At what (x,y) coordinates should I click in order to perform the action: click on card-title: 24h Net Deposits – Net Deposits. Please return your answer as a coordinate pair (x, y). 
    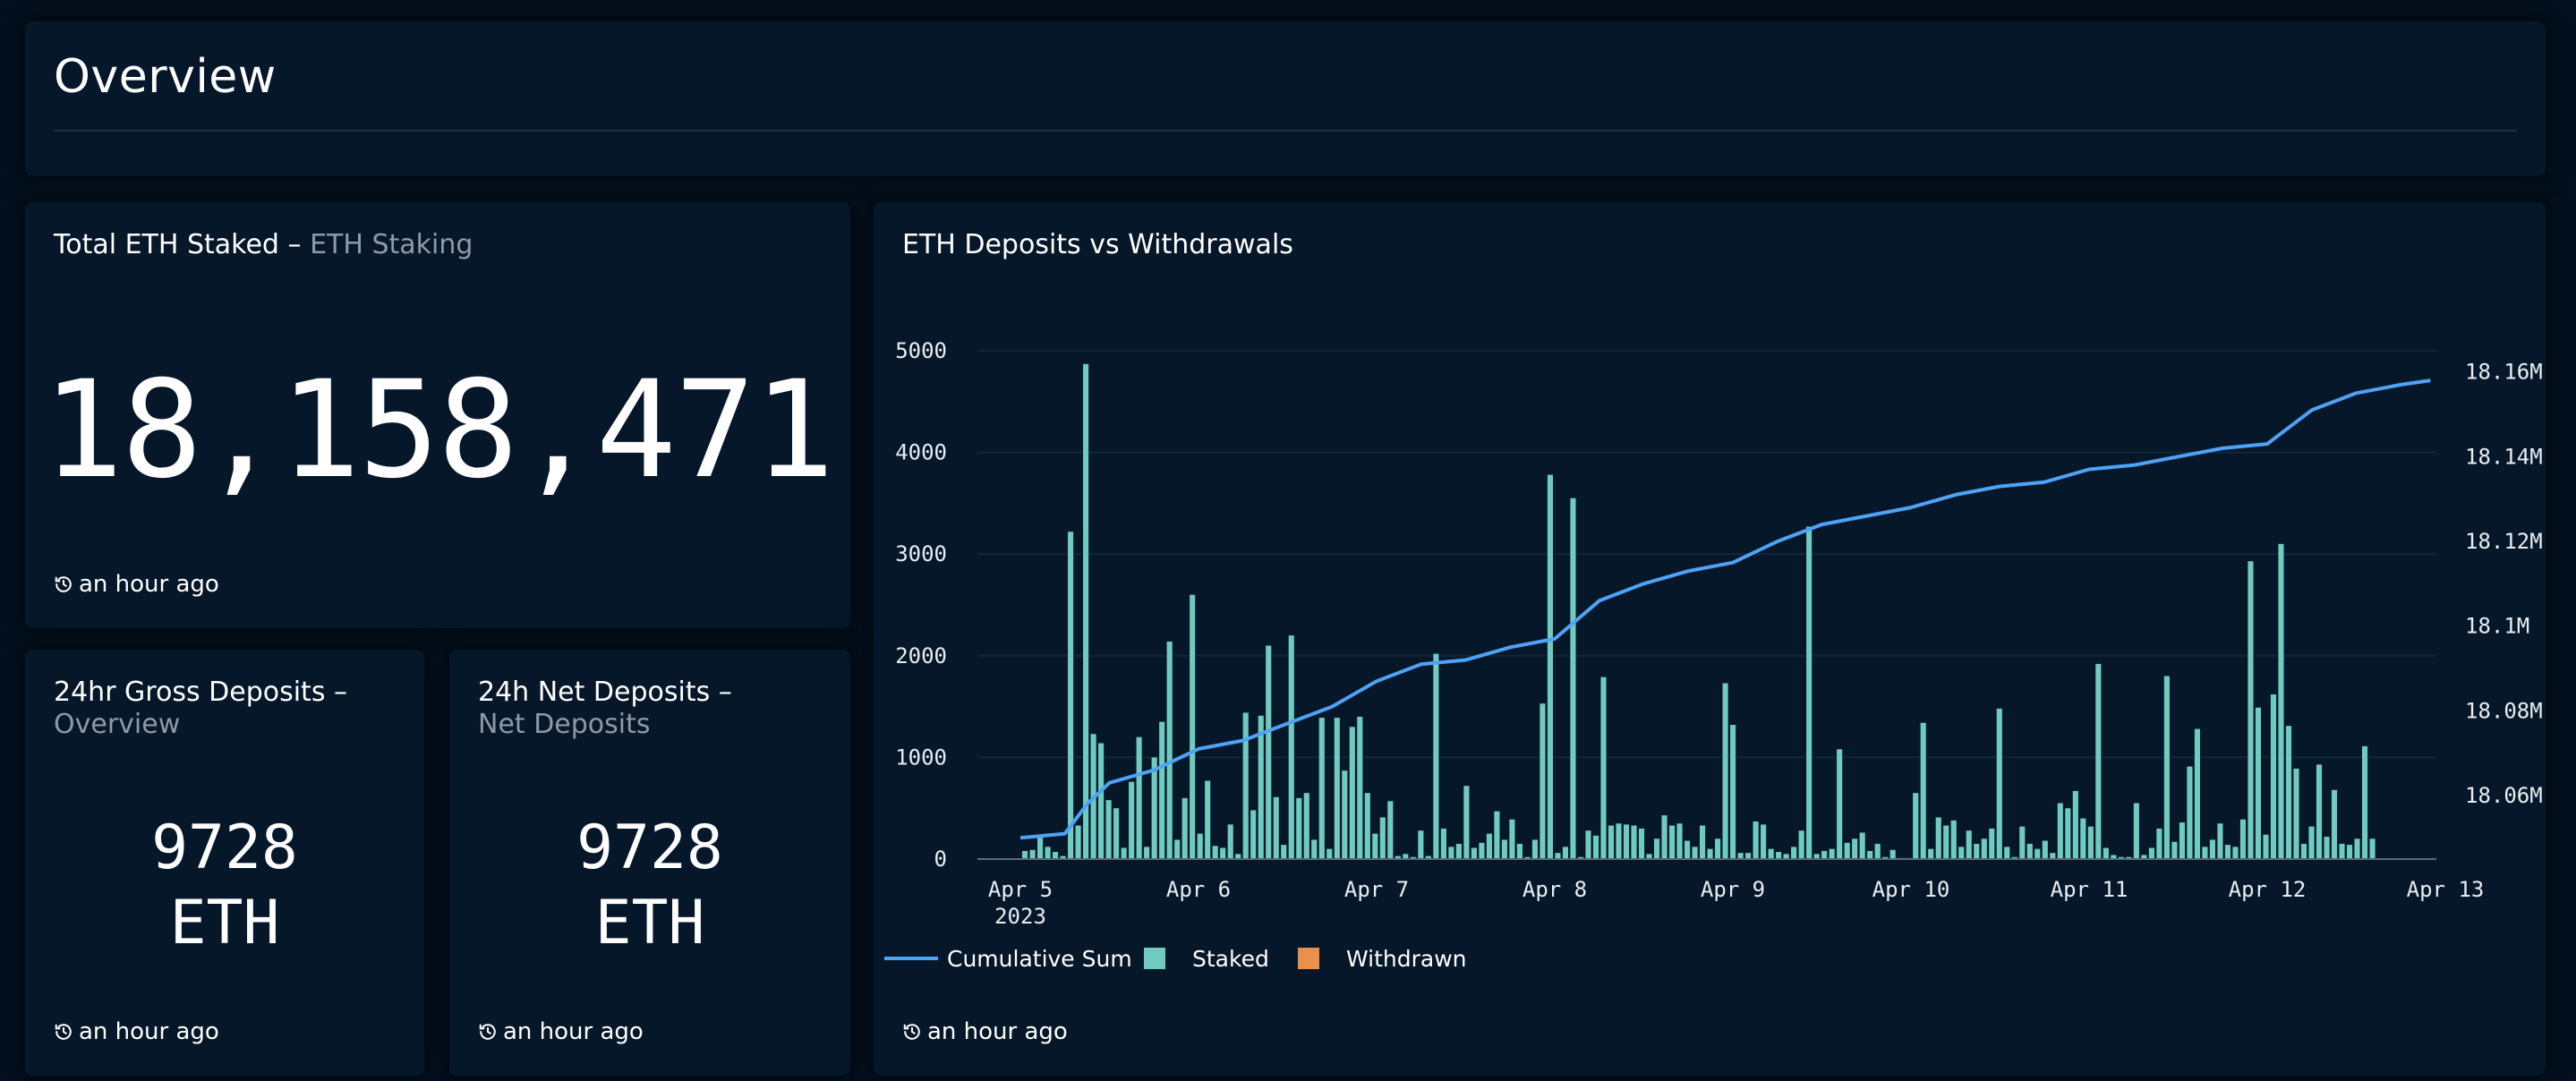
    Looking at the image, I should click on (605, 709).